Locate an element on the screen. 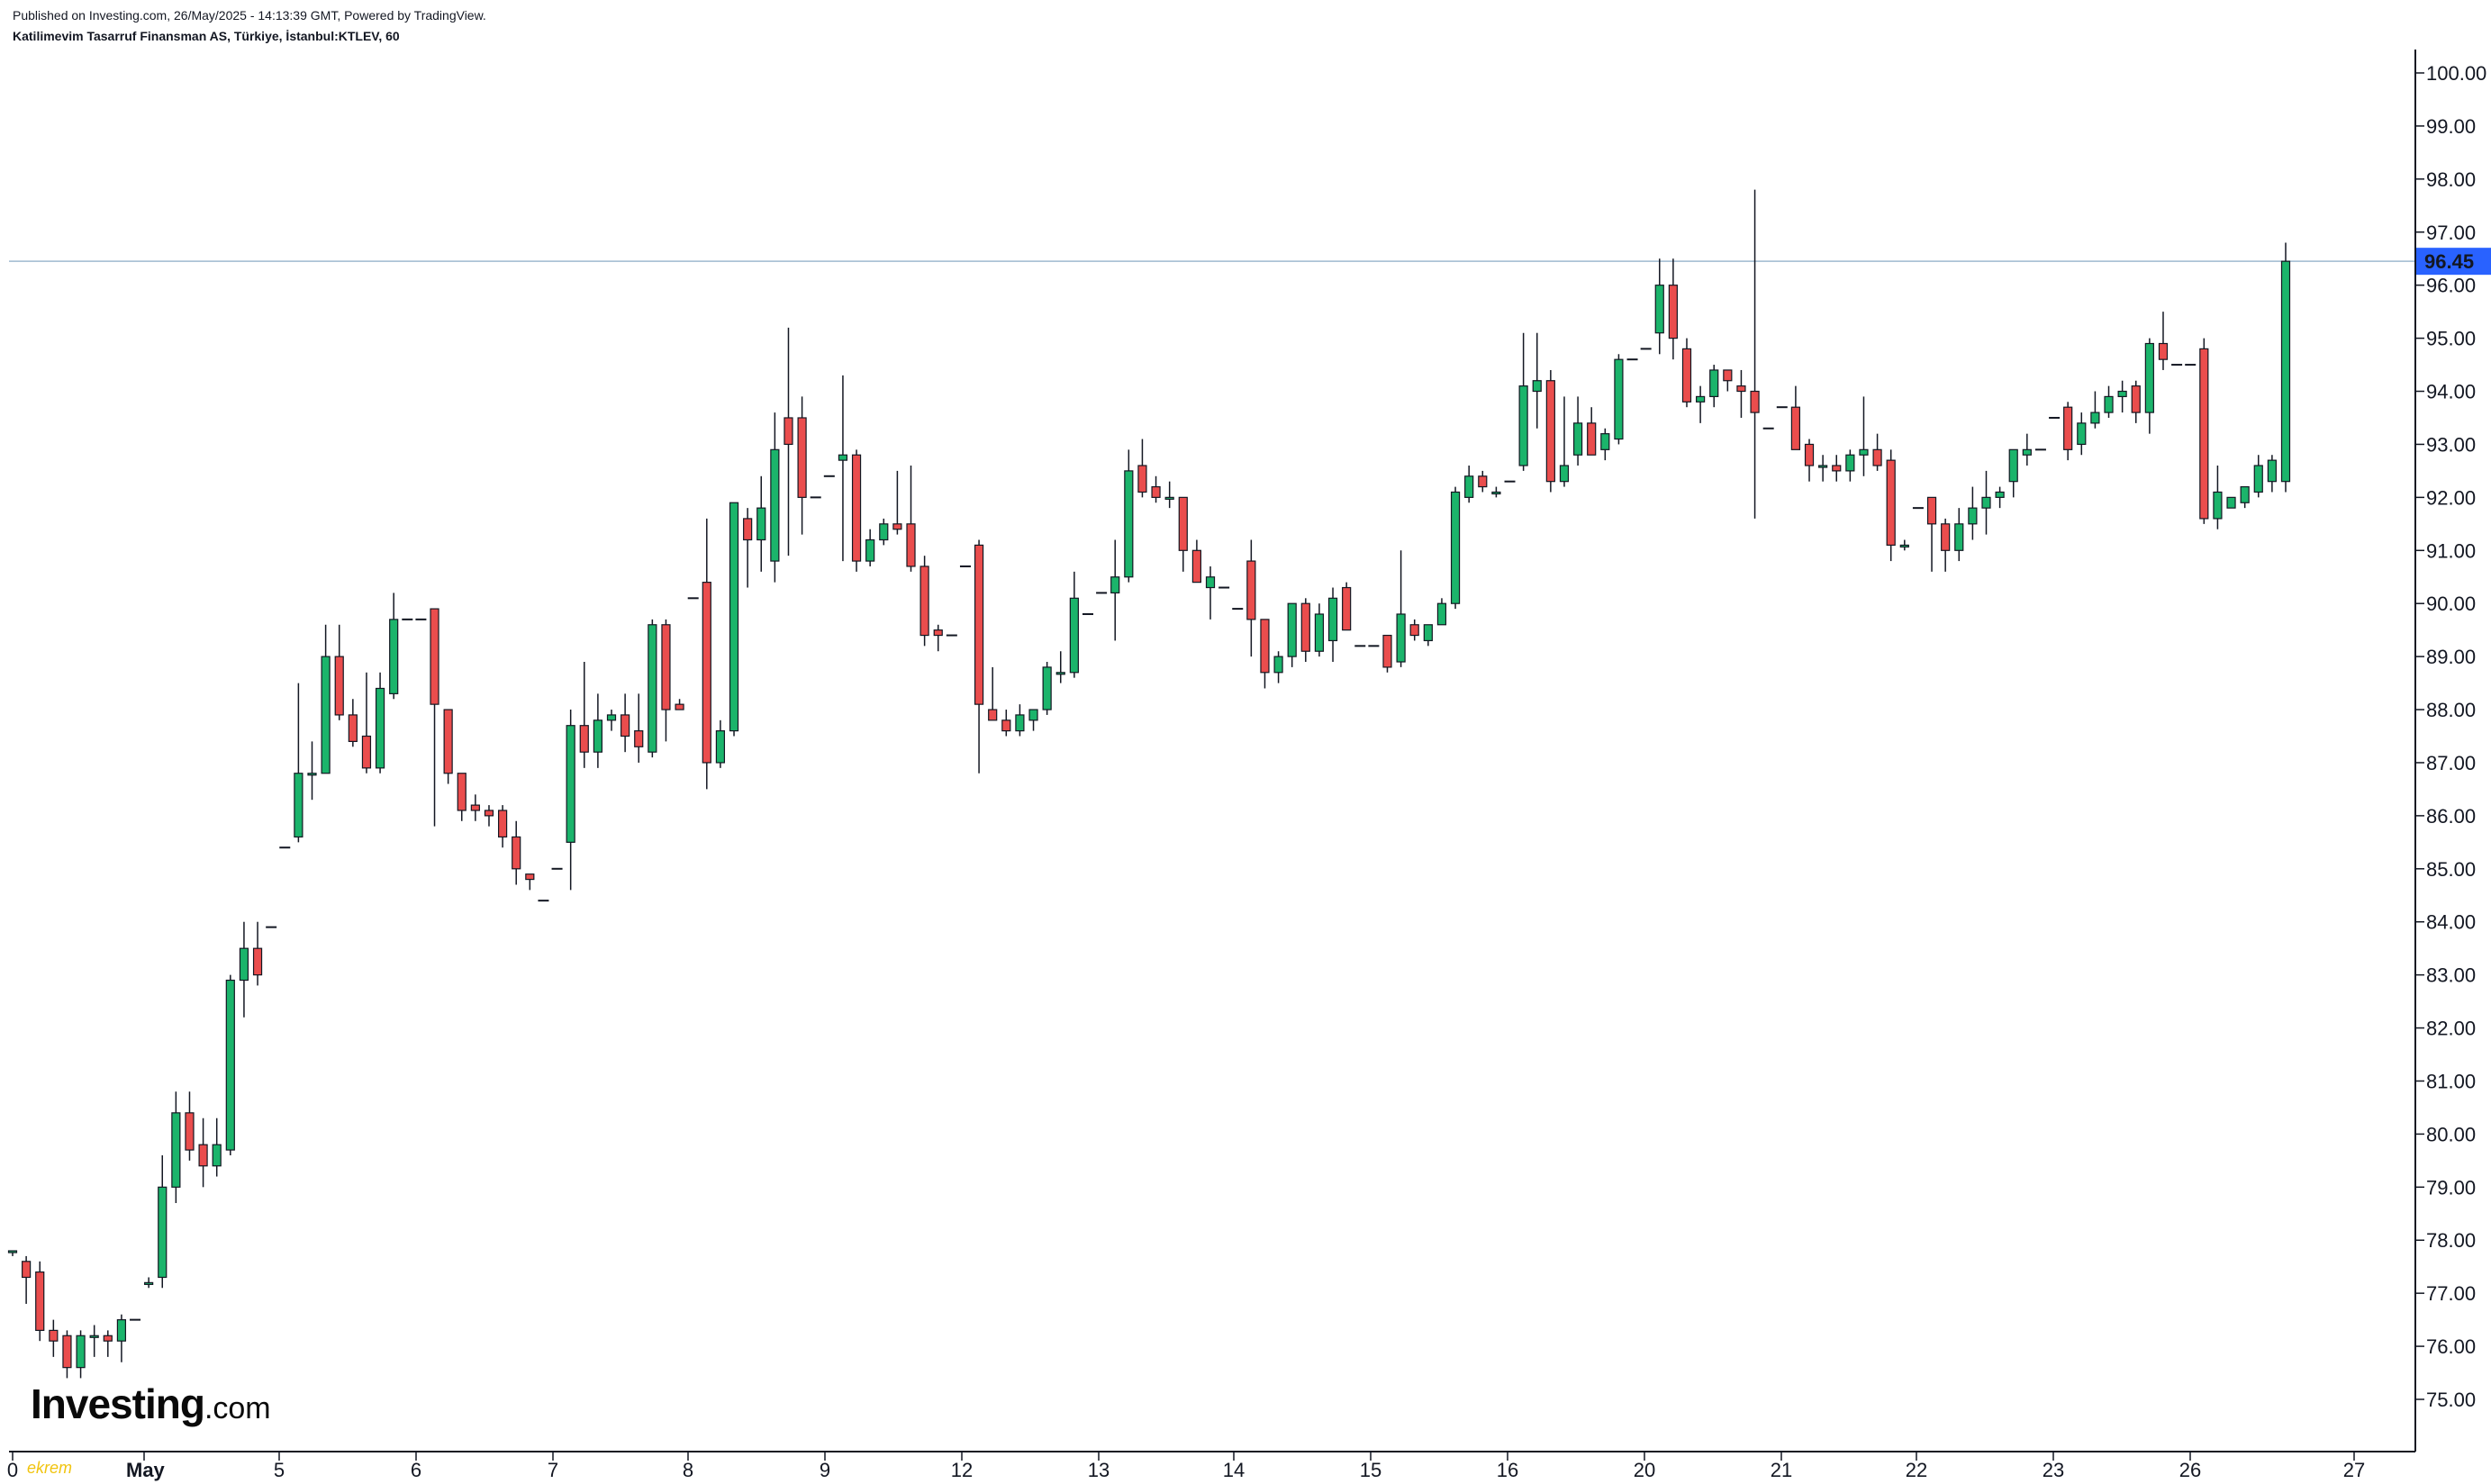 This screenshot has height=1484, width=2491. last-price-label: 96.45 is located at coordinates (2449, 262).